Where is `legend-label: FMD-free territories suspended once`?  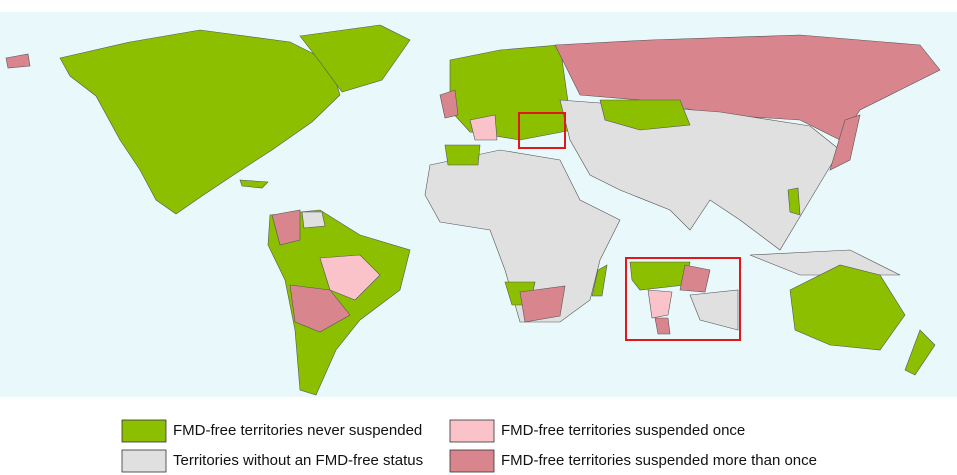 legend-label: FMD-free territories suspended once is located at coordinates (623, 430).